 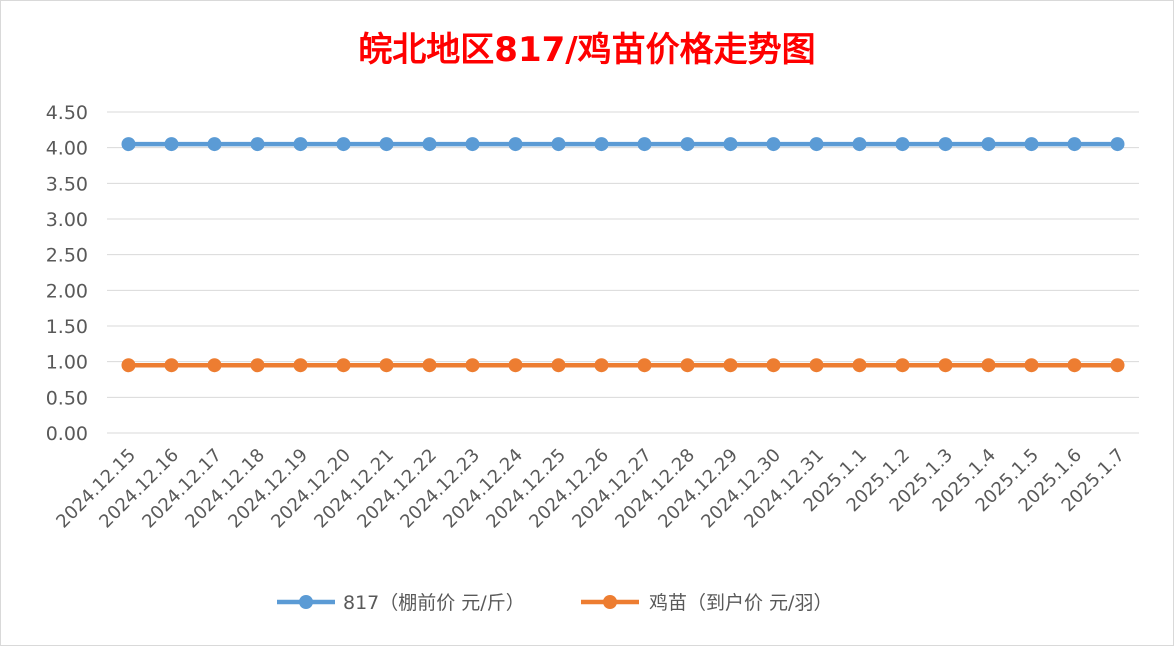 I want to click on y-tick-label: 3.50, so click(x=67, y=184).